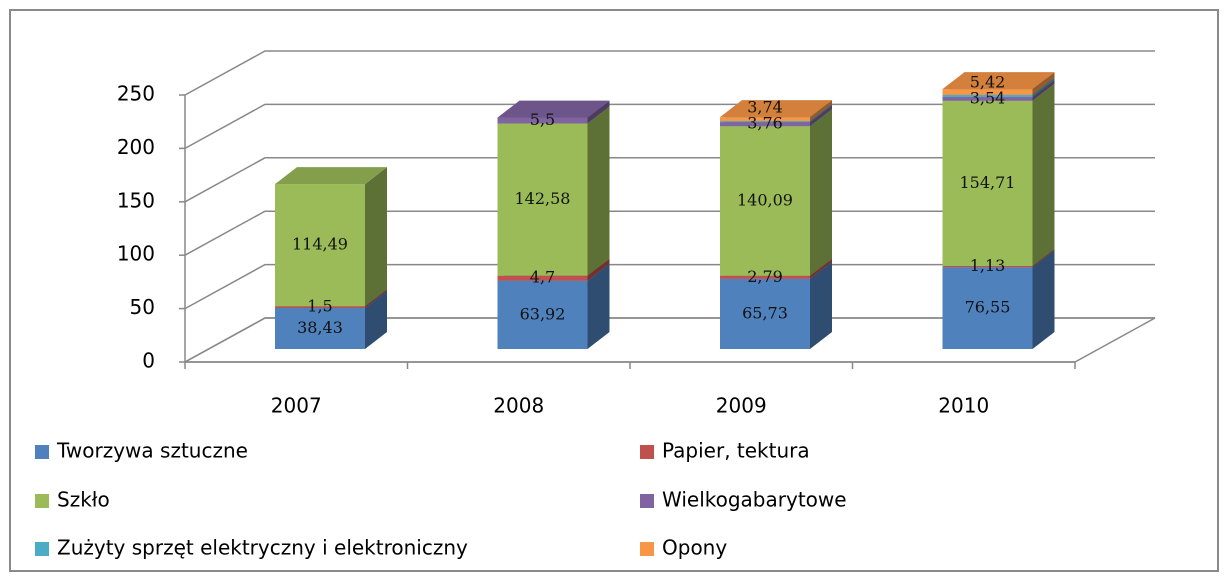 This screenshot has height=581, width=1228. What do you see at coordinates (142, 307) in the screenshot?
I see `y-tick-label: 50` at bounding box center [142, 307].